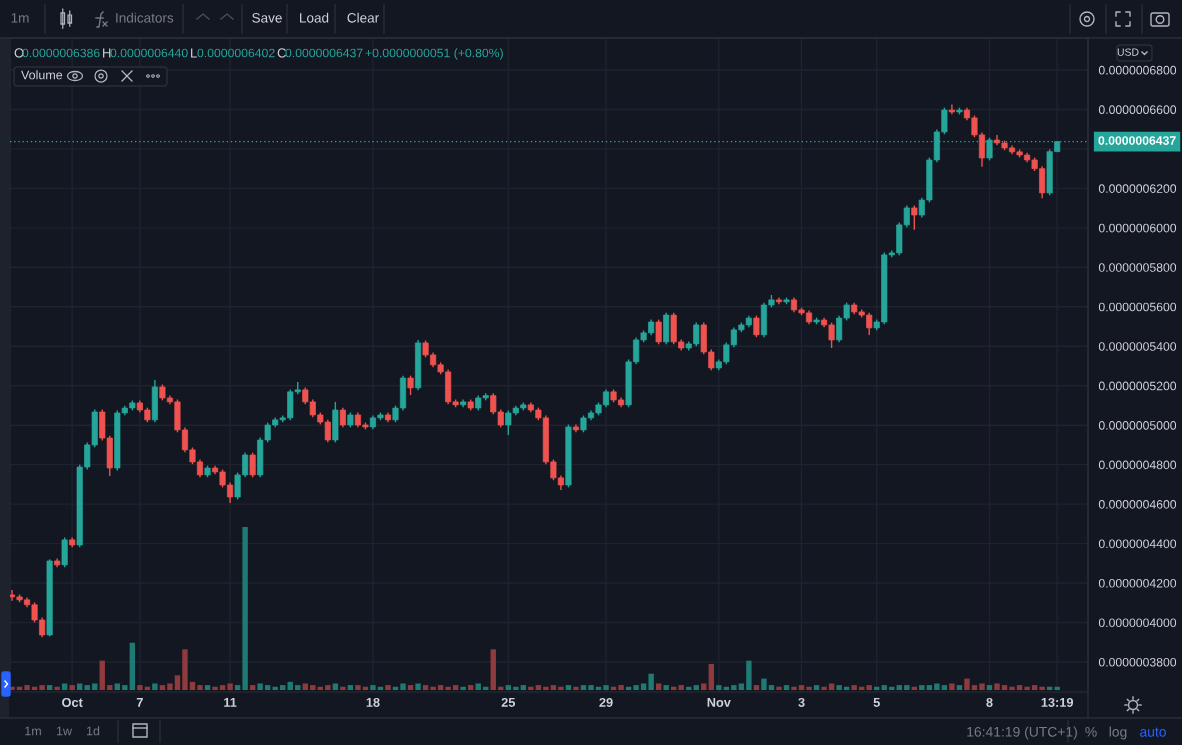 Image resolution: width=1182 pixels, height=745 pixels. Describe the element at coordinates (145, 17) in the screenshot. I see `text: Indicators` at that location.